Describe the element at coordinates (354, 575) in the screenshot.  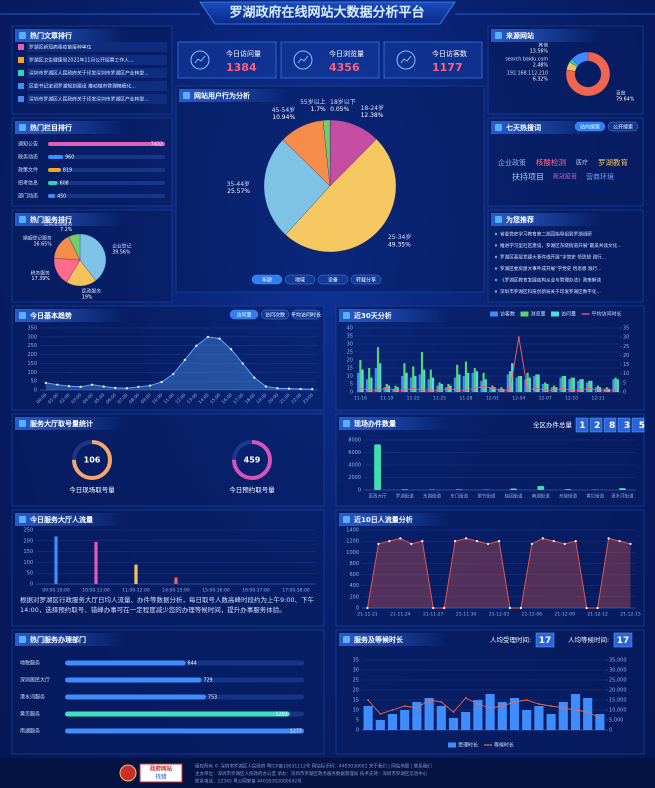
I see `y-tick-label: 600` at that location.